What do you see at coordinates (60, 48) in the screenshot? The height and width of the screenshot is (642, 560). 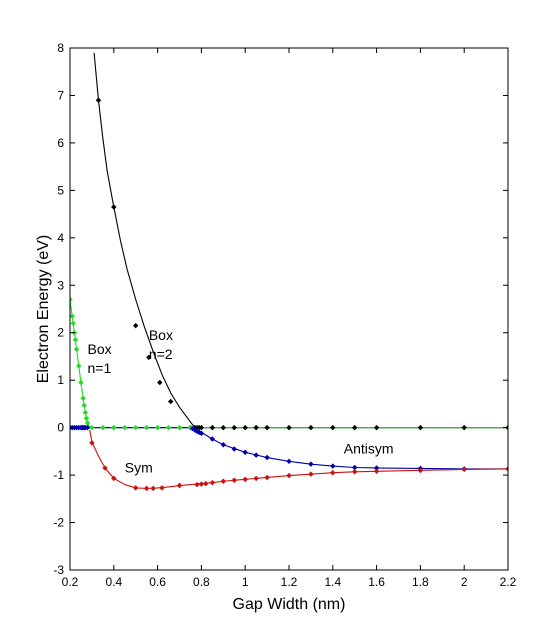 I see `y-tick-label: 8` at bounding box center [60, 48].